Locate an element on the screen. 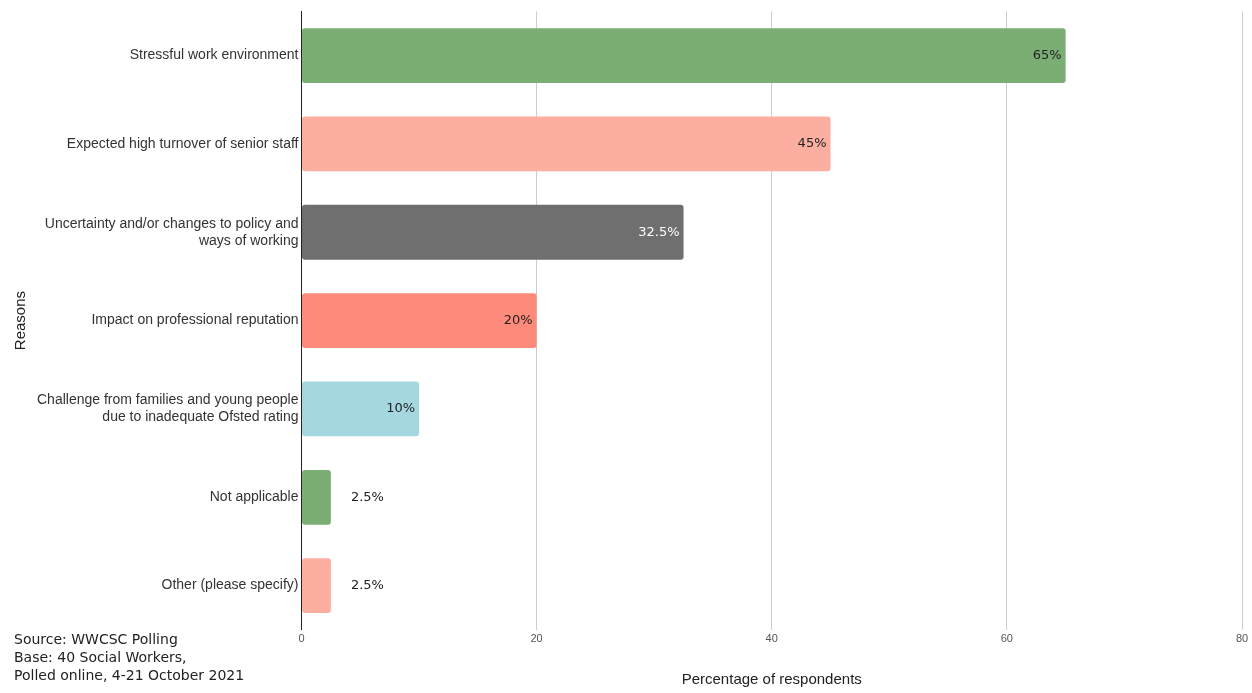  x-axis-title: Percentage of respondents is located at coordinates (771, 679).